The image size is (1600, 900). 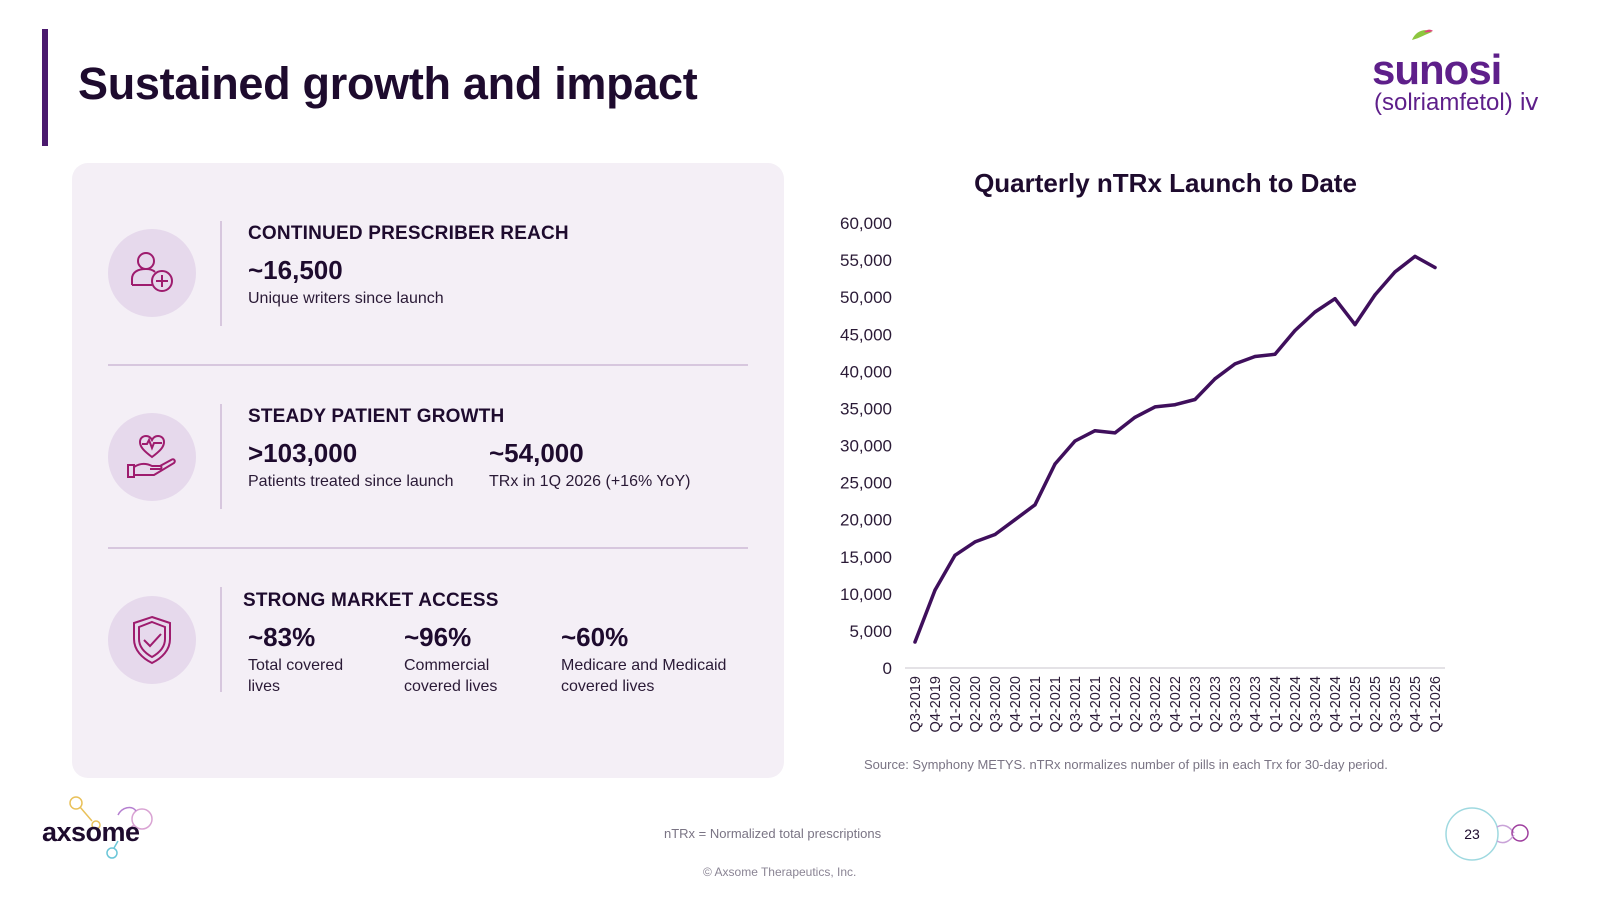 I want to click on page-title: Sustained growth and impact, so click(x=388, y=83).